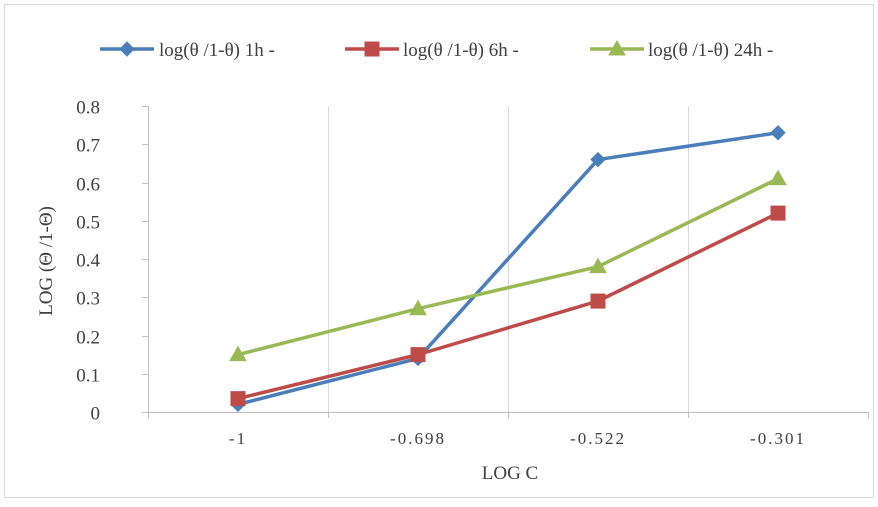 This screenshot has width=878, height=507. Describe the element at coordinates (710, 50) in the screenshot. I see `legend-label: log(θ /1-θ) 24h -` at that location.